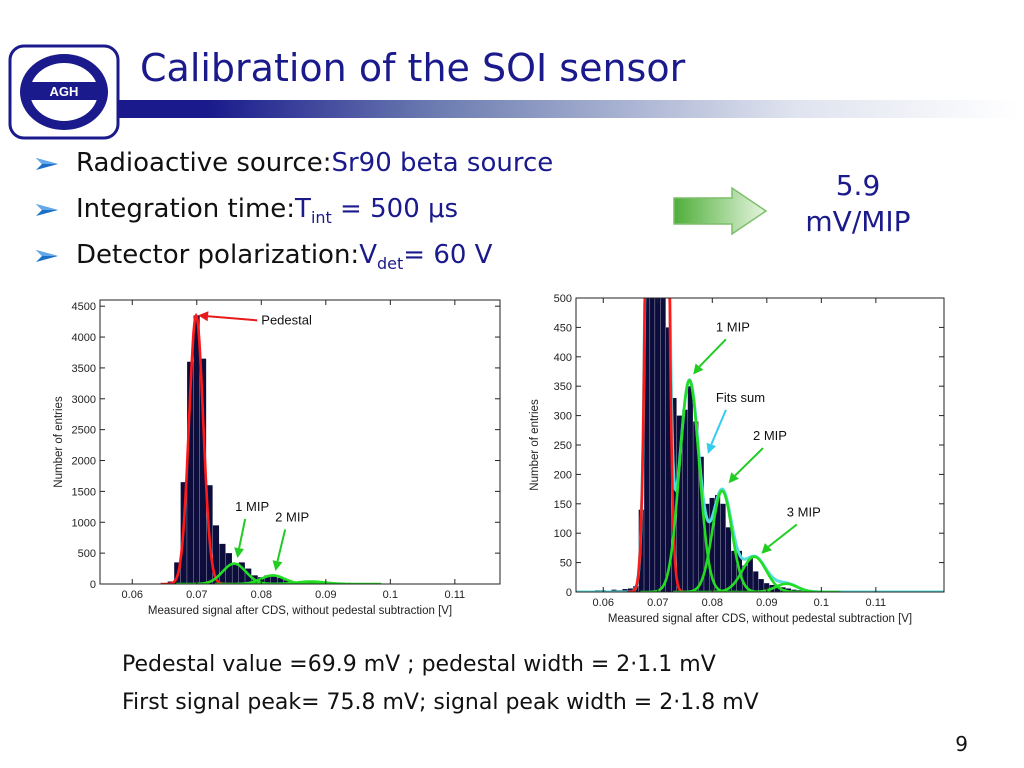 This screenshot has width=1024, height=768. I want to click on bullet-integration: Integration time: Tint = 500 μs, so click(294, 217).